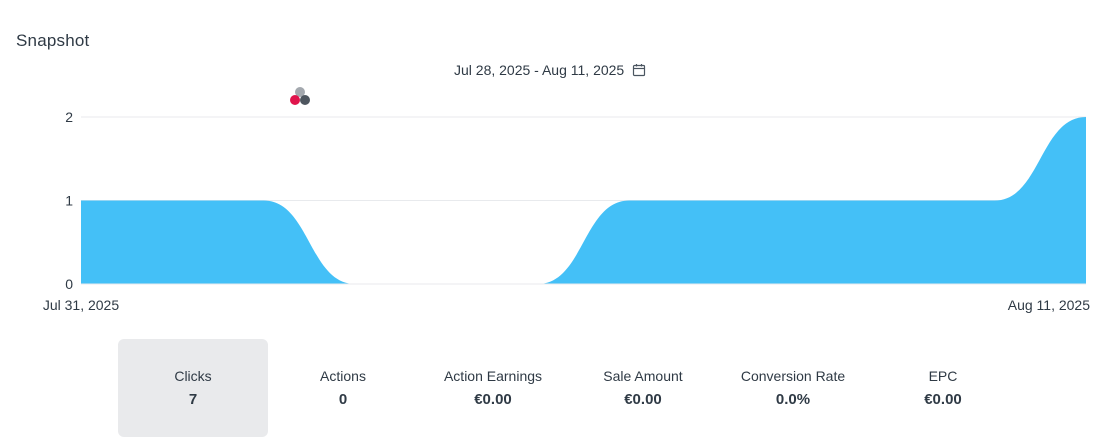 Image resolution: width=1115 pixels, height=445 pixels. What do you see at coordinates (639, 70) in the screenshot?
I see `calendar-icon` at bounding box center [639, 70].